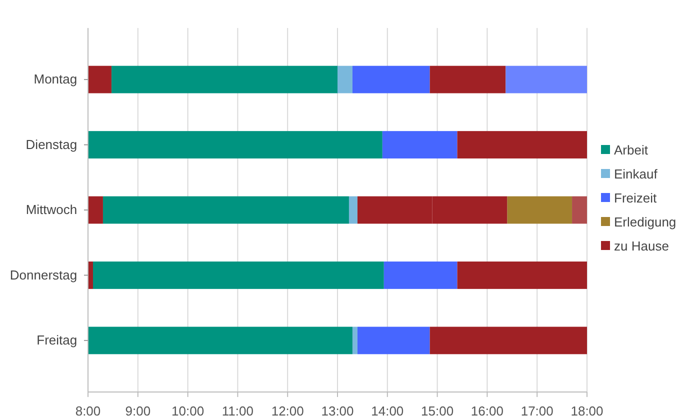 This screenshot has width=697, height=417. What do you see at coordinates (188, 410) in the screenshot?
I see `x-tick-label: 10:00` at bounding box center [188, 410].